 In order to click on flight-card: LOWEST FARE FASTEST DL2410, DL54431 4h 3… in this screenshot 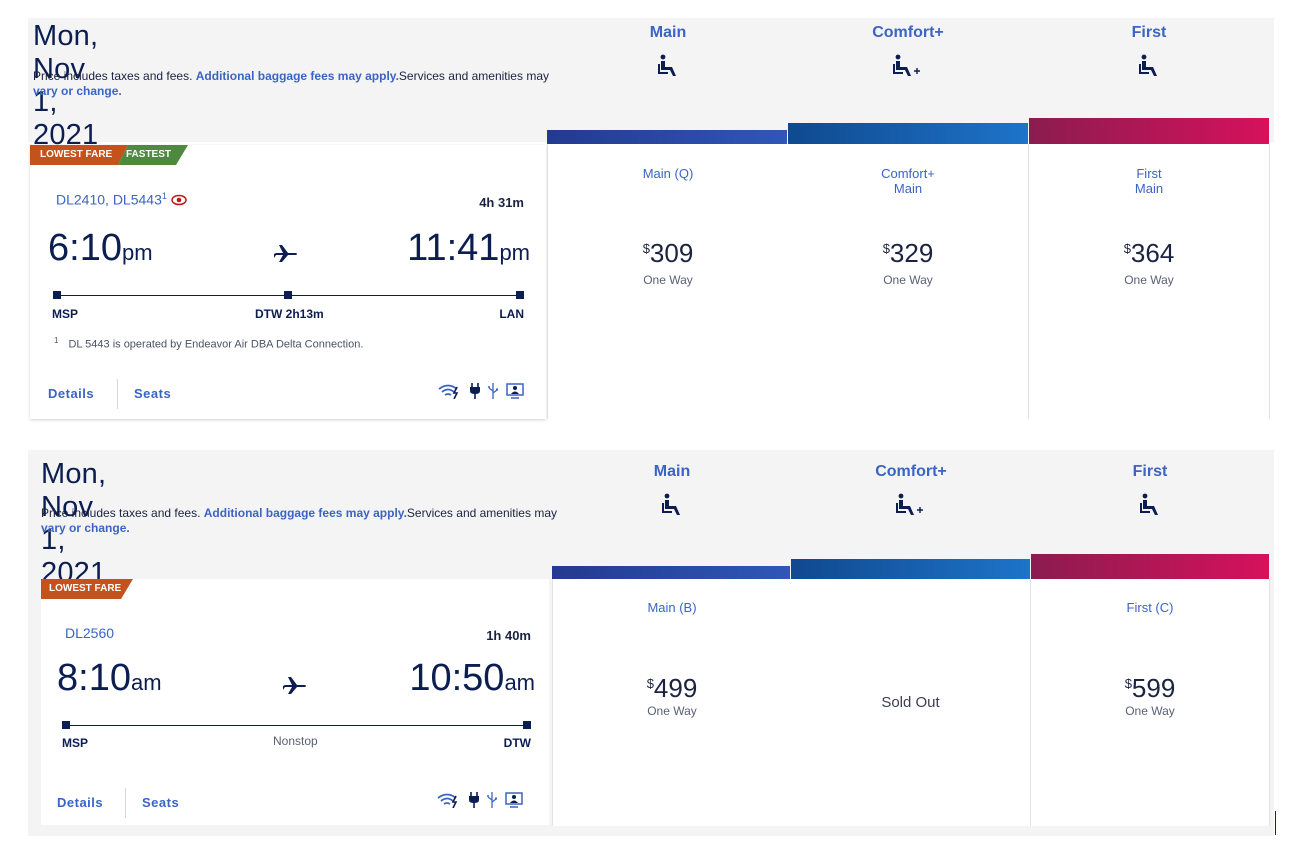, I will do `click(288, 282)`.